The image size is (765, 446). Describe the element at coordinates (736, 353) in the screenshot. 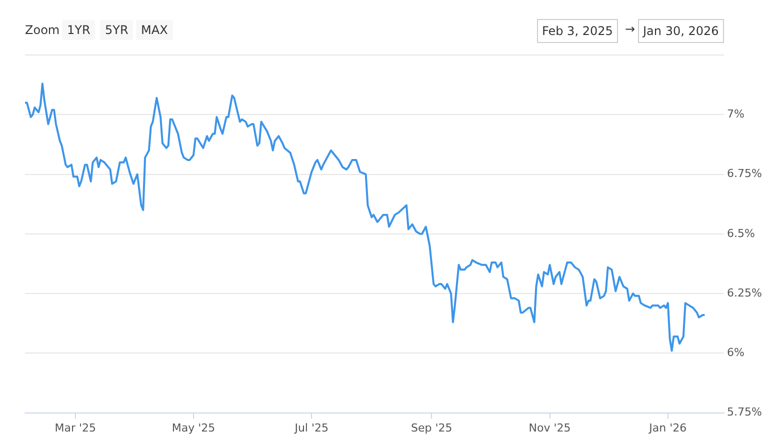

I see `y-tick-label: 6%` at that location.